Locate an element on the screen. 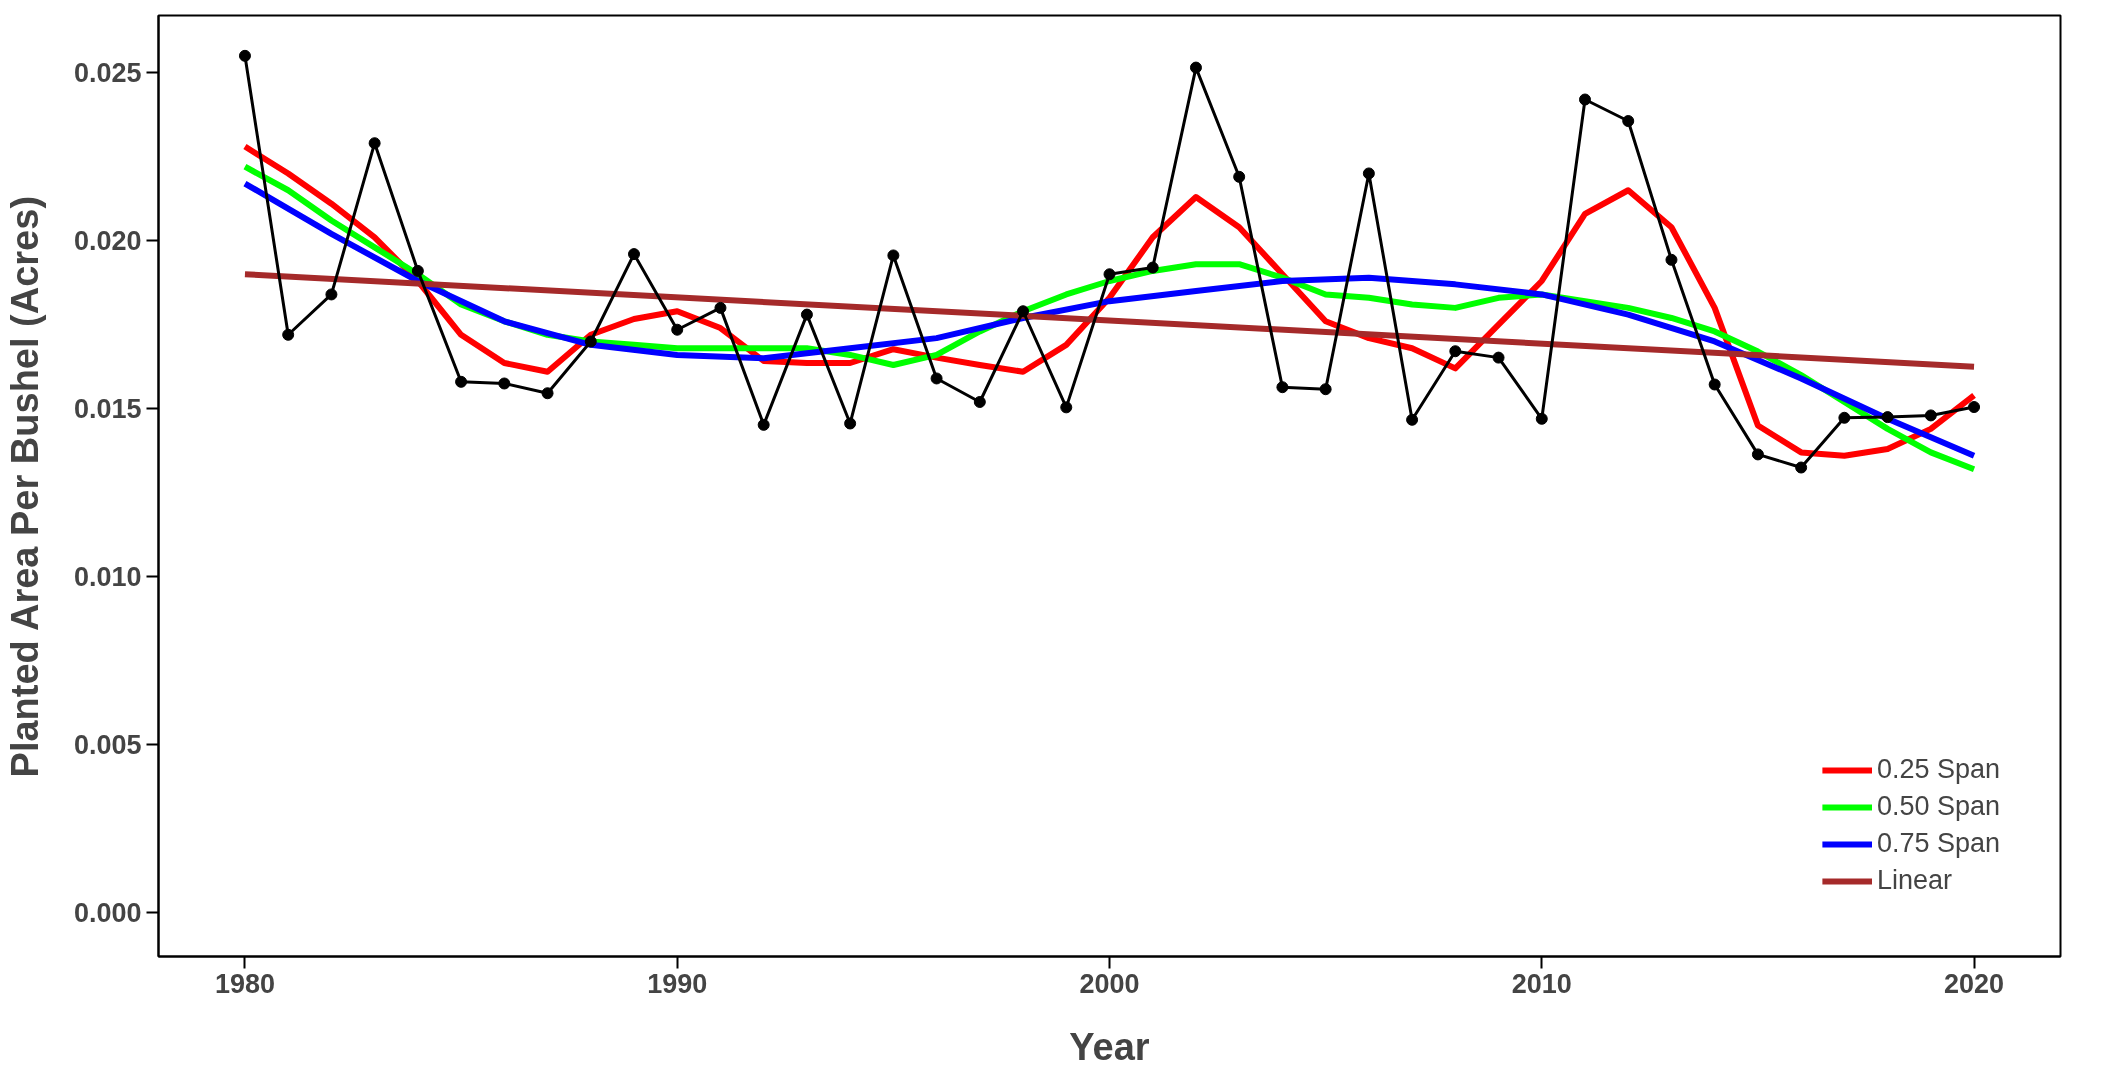  legend-label: 0.25 Span is located at coordinates (1938, 769).